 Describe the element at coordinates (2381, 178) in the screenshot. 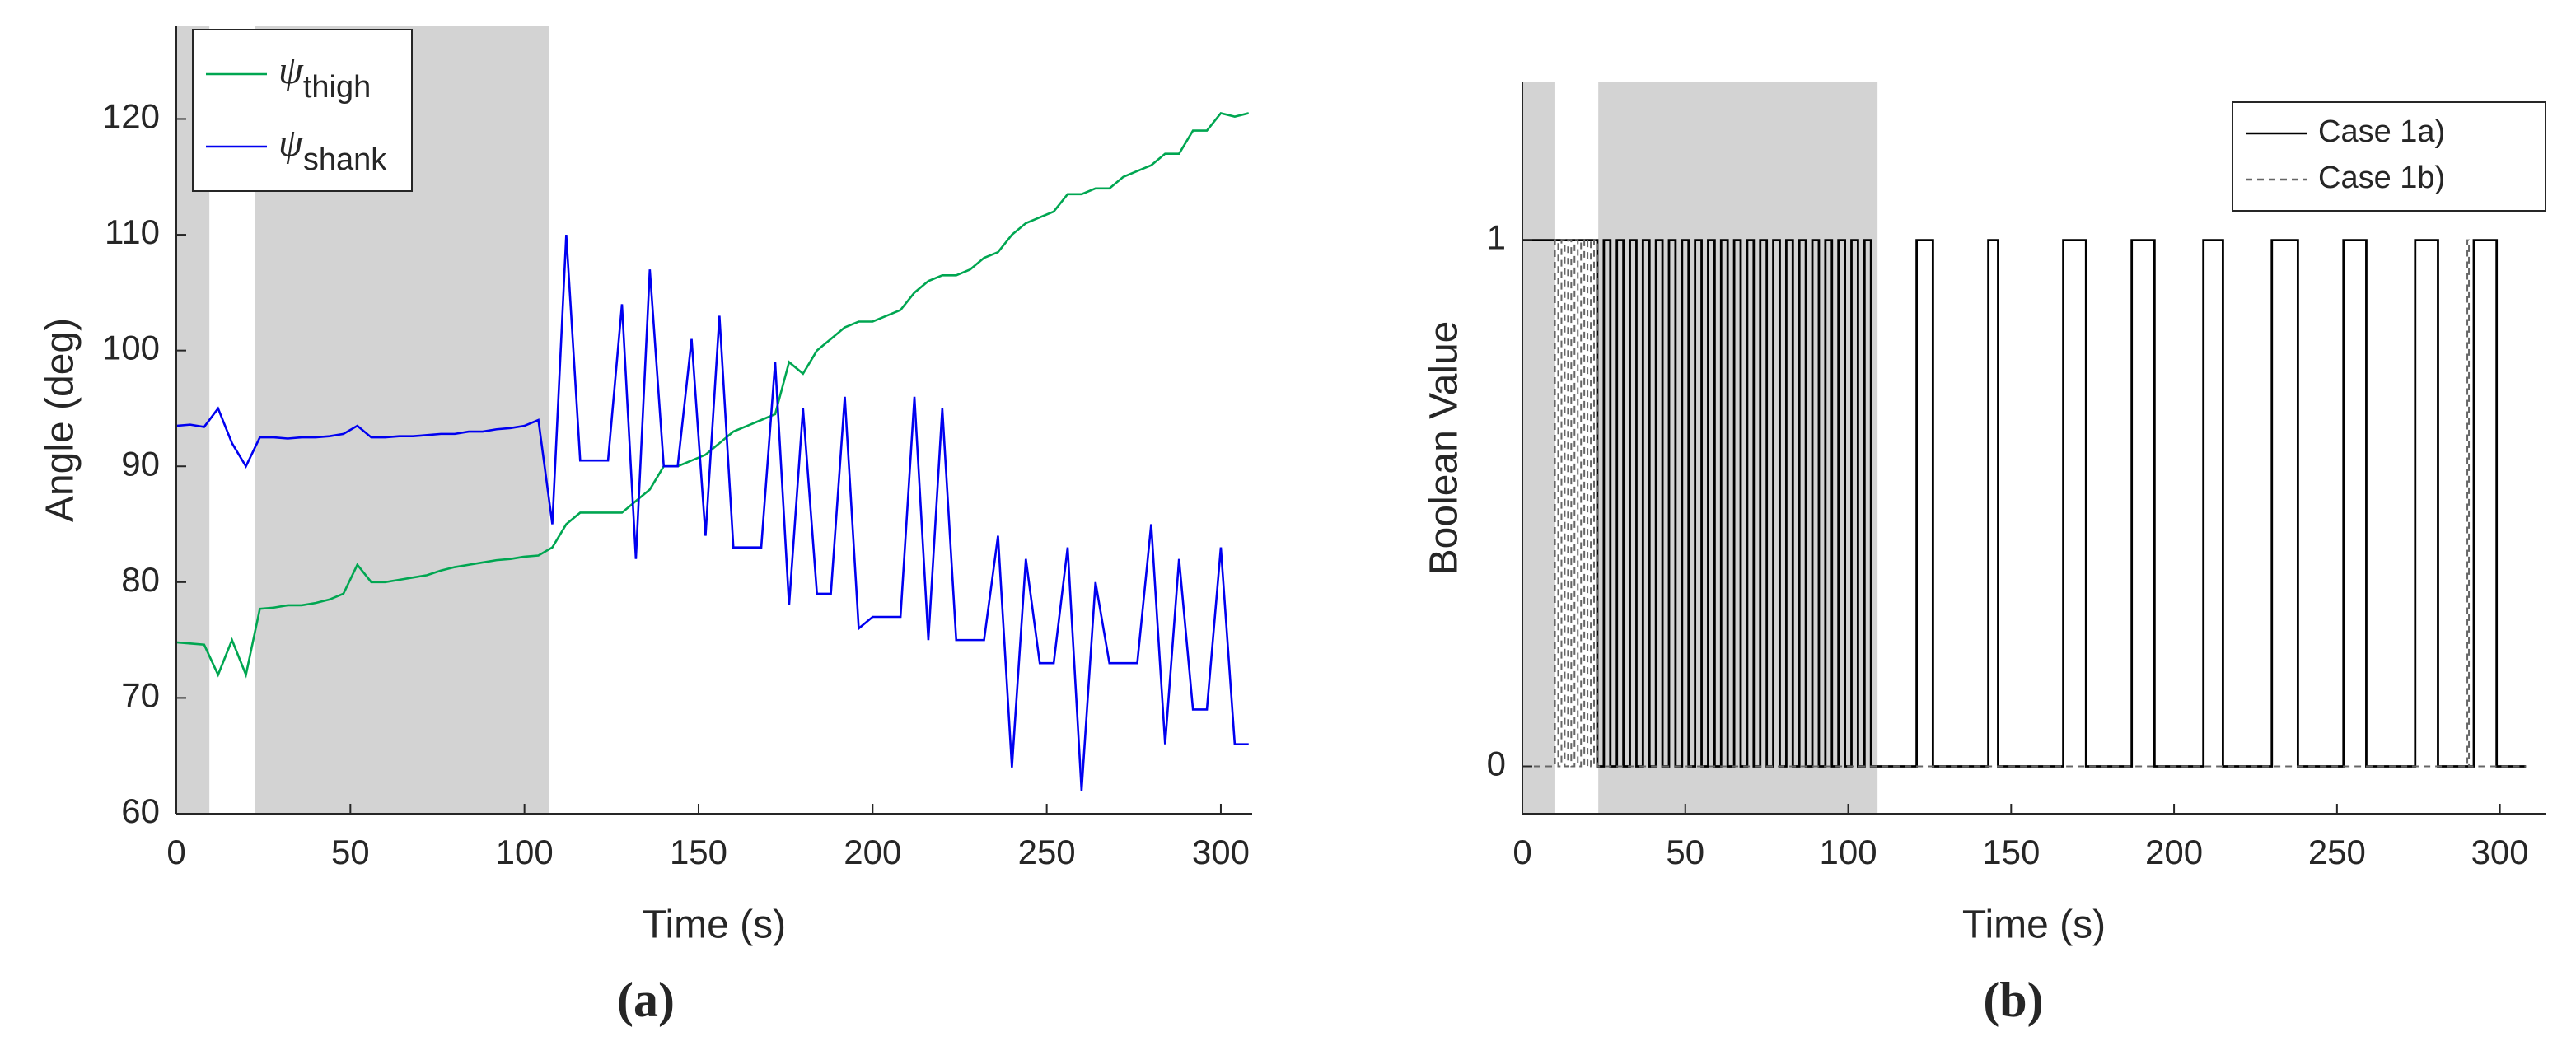

I see `legend-label: Case 1b)` at that location.